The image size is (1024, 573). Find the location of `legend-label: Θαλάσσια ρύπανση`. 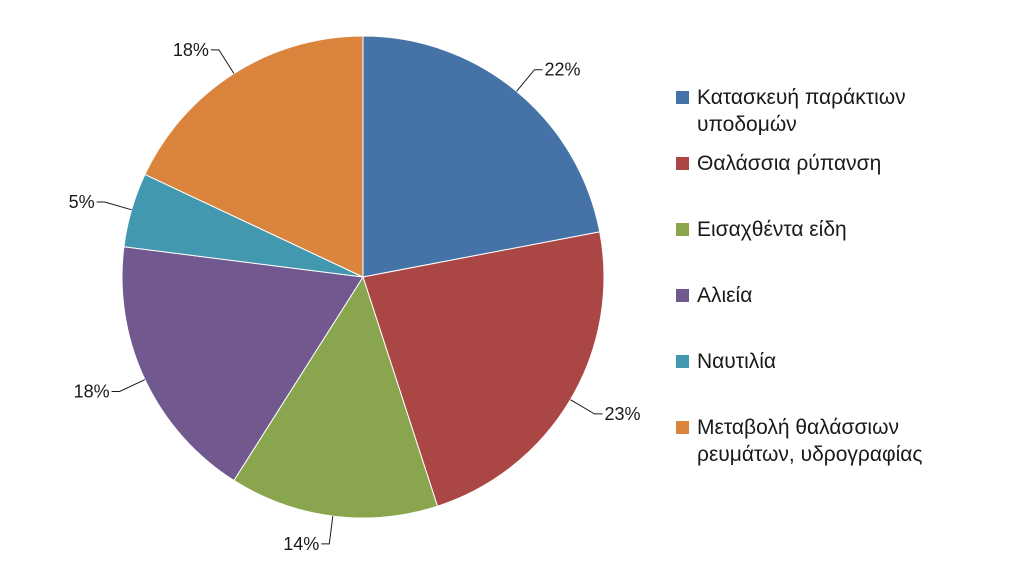

legend-label: Θαλάσσια ρύπανση is located at coordinates (789, 163).